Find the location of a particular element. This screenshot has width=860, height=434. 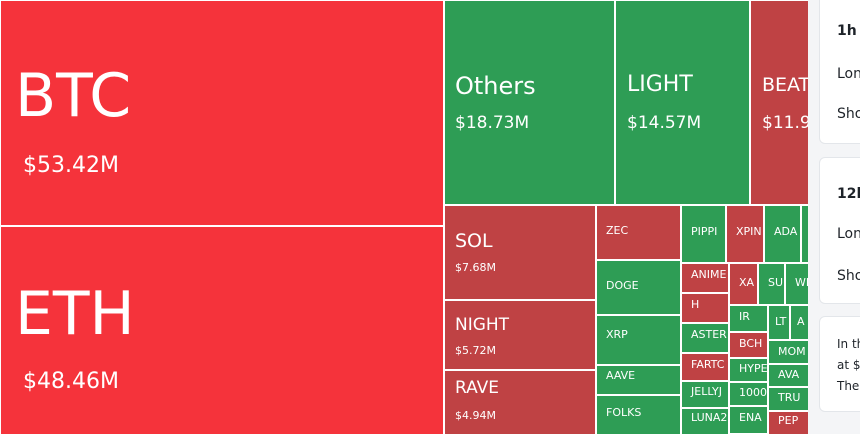

card-12h: 12h Lon Sho is located at coordinates (839, 230).